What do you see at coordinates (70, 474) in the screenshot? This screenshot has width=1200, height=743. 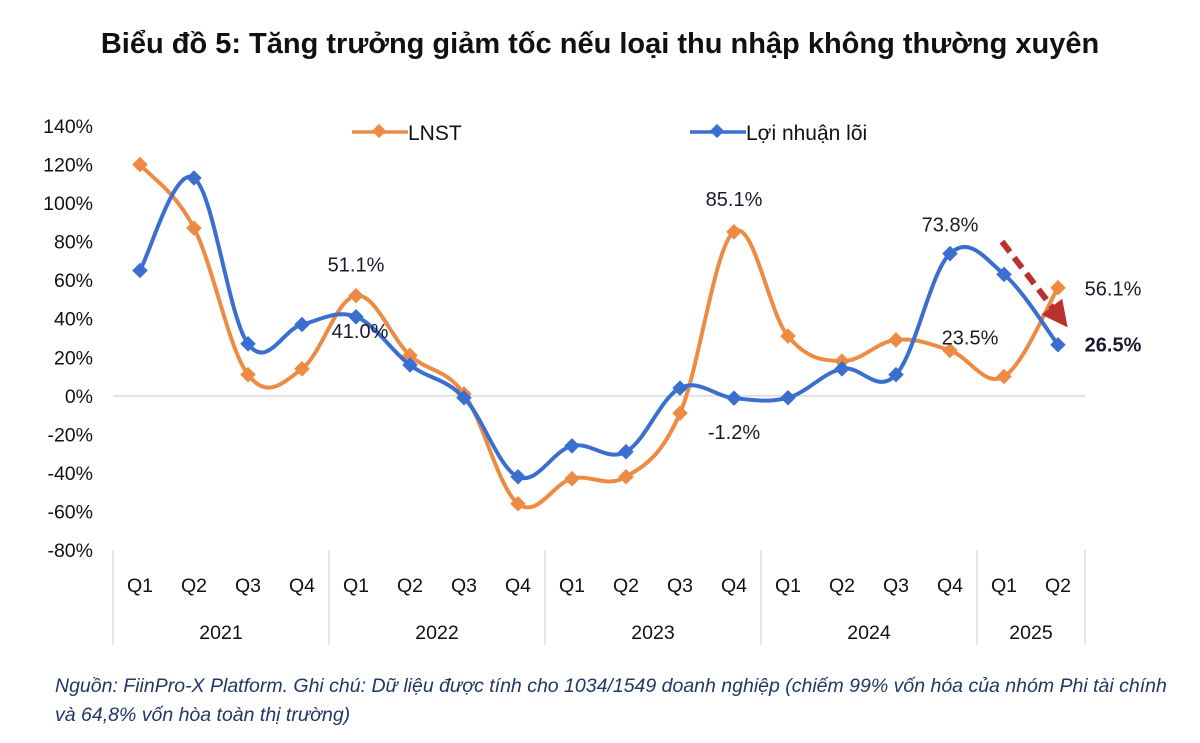 I see `y-tick-label: -40%` at bounding box center [70, 474].